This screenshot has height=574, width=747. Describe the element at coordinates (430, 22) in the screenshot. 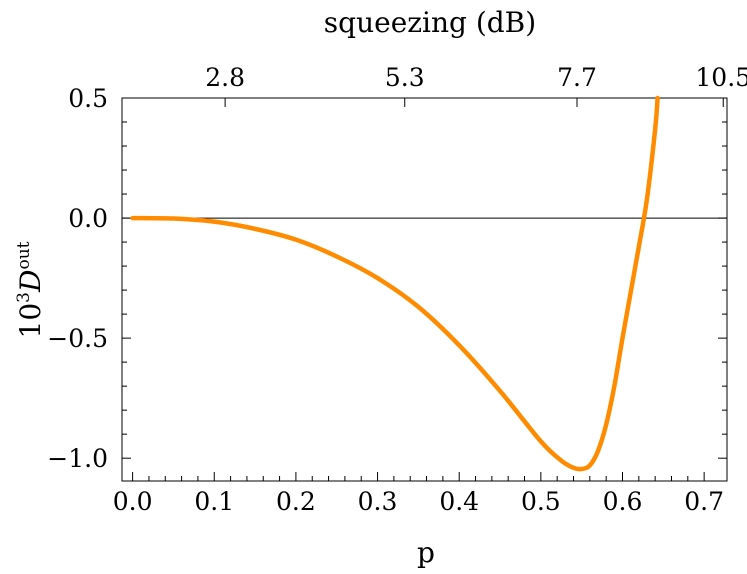

I see `top-axis-title: squeezing (dB)` at that location.